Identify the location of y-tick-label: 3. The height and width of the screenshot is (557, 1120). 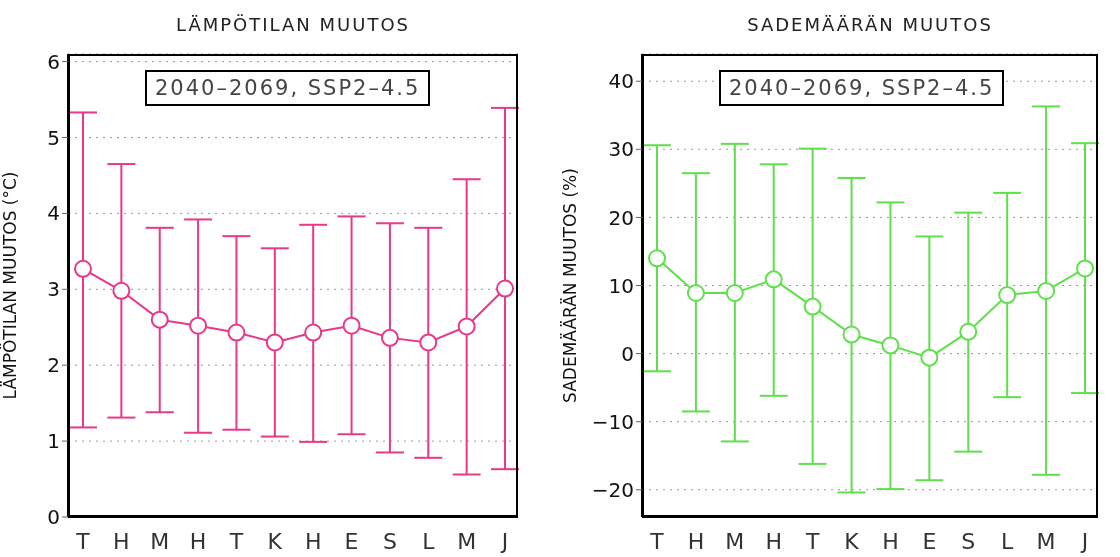
(53, 289).